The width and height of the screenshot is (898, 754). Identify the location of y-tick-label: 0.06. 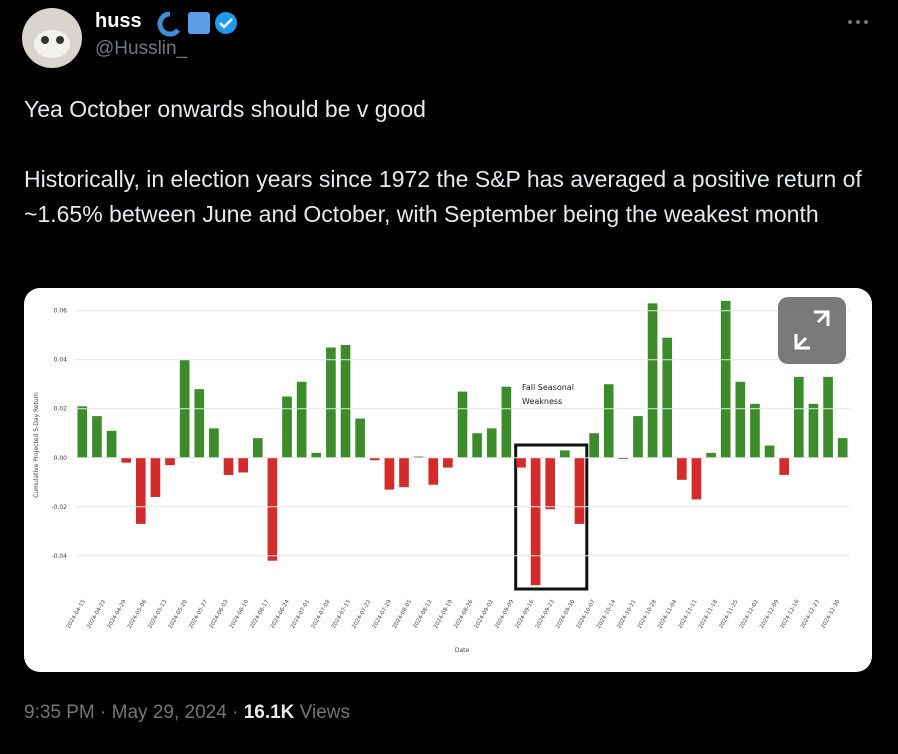
(61, 311).